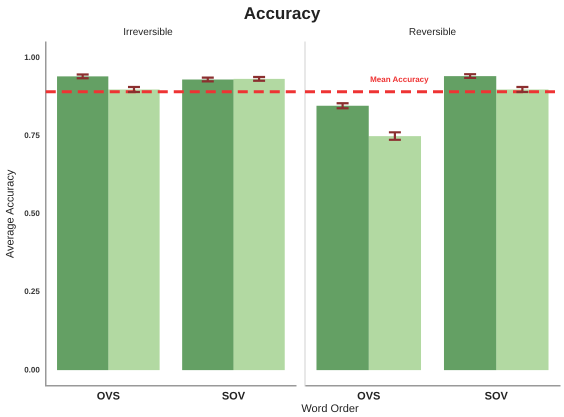 Image resolution: width=564 pixels, height=417 pixels. What do you see at coordinates (400, 79) in the screenshot?
I see `ref-line-label: Mean Accuracy` at bounding box center [400, 79].